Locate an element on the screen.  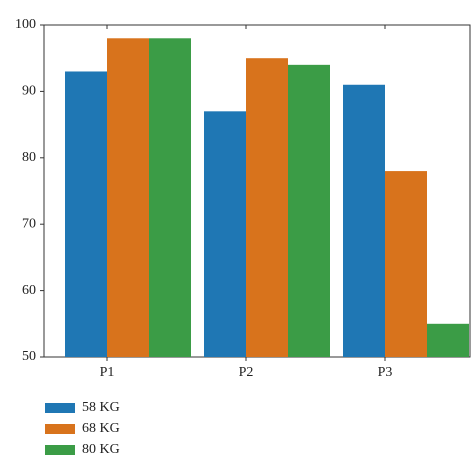
y-tick-label: 50 is located at coordinates (29, 356).